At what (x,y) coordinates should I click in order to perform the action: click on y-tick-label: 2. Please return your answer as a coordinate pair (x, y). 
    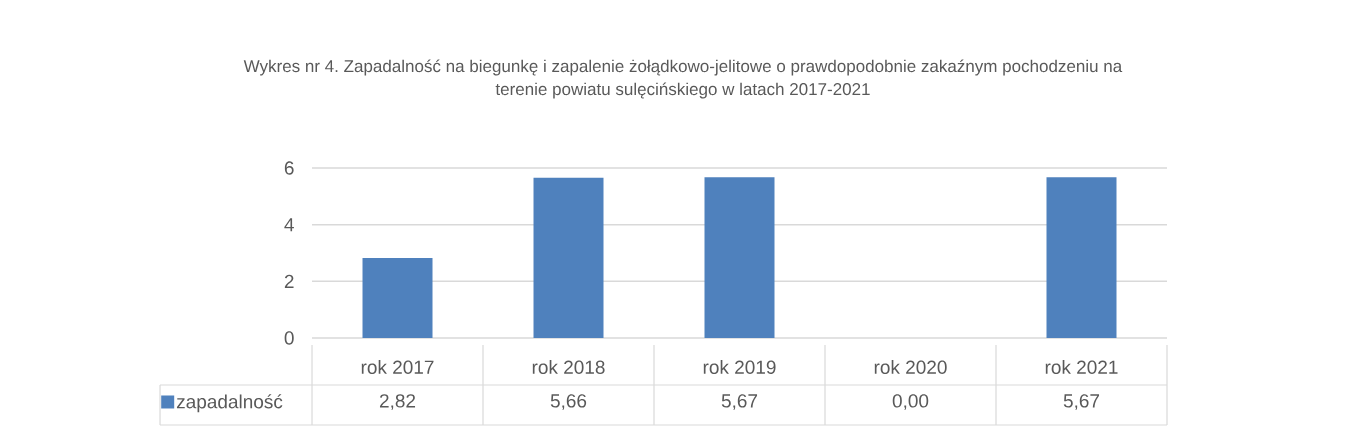
    Looking at the image, I should click on (289, 281).